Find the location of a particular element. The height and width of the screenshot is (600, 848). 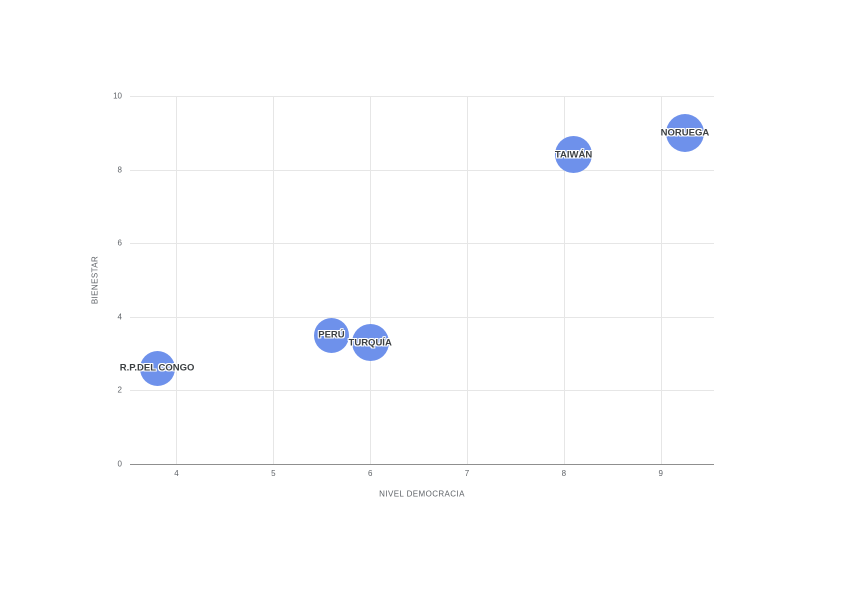

y-tick-label: 8 is located at coordinates (119, 170).